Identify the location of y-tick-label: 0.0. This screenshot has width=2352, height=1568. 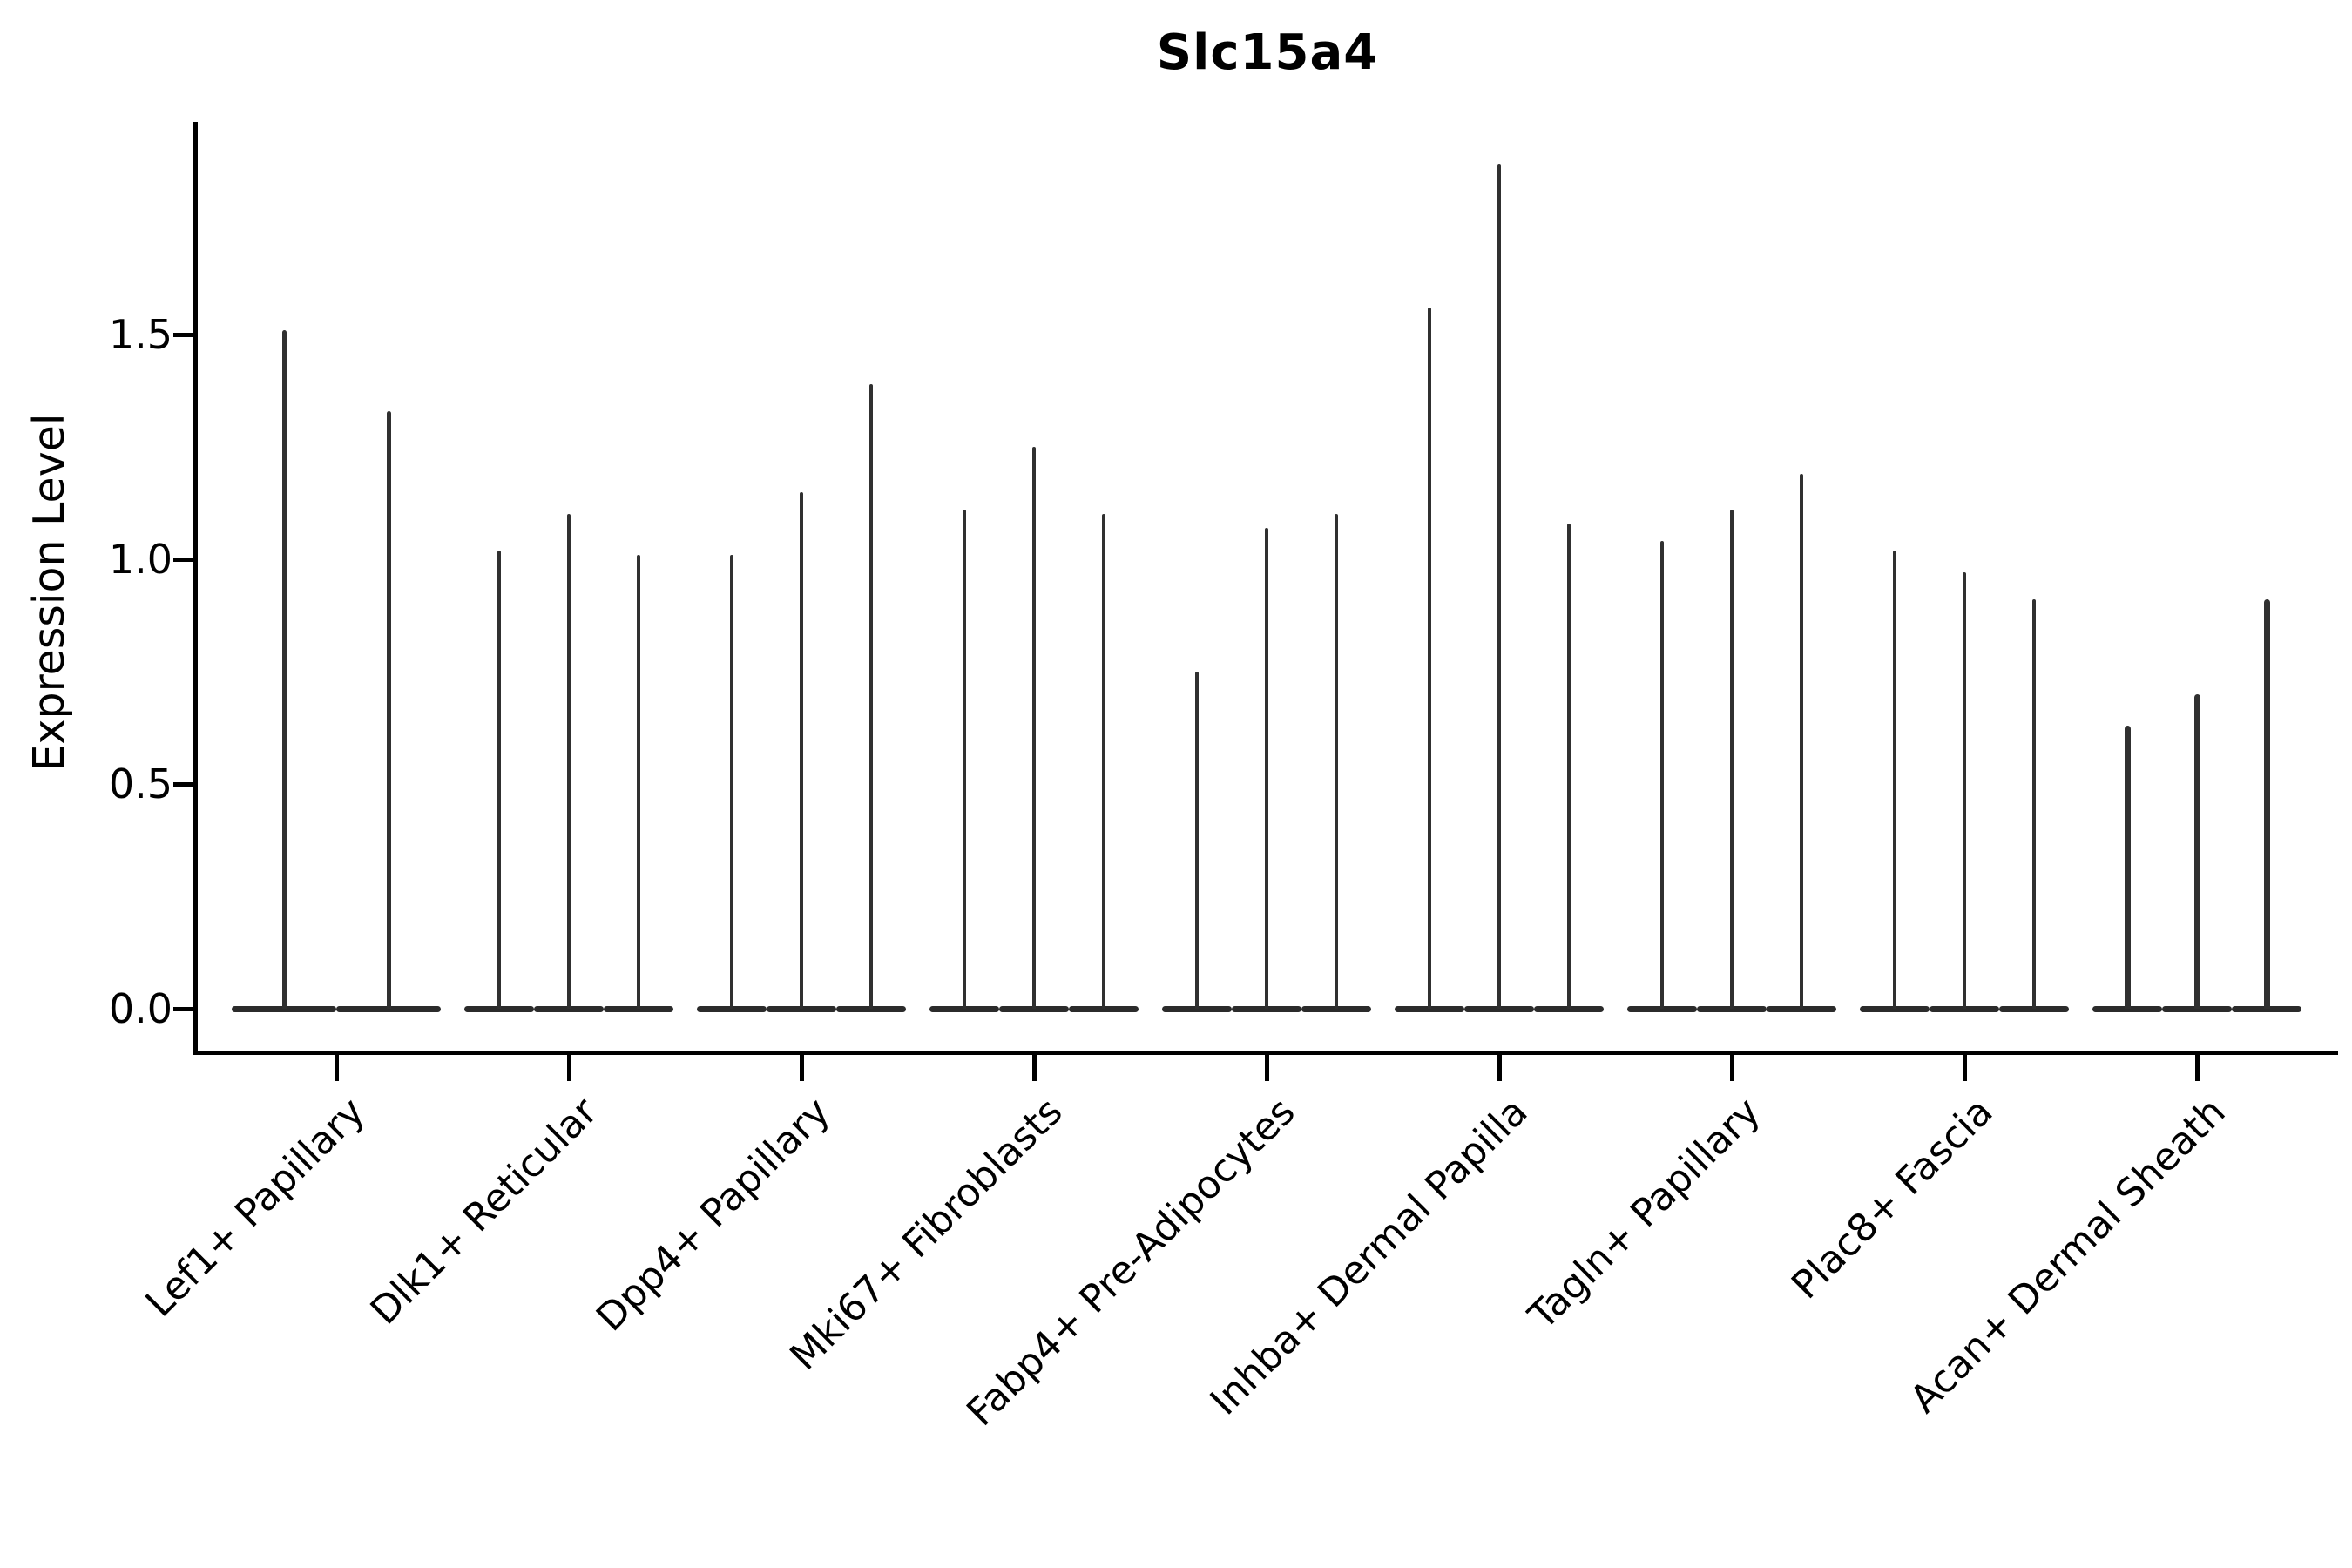
(140, 1008).